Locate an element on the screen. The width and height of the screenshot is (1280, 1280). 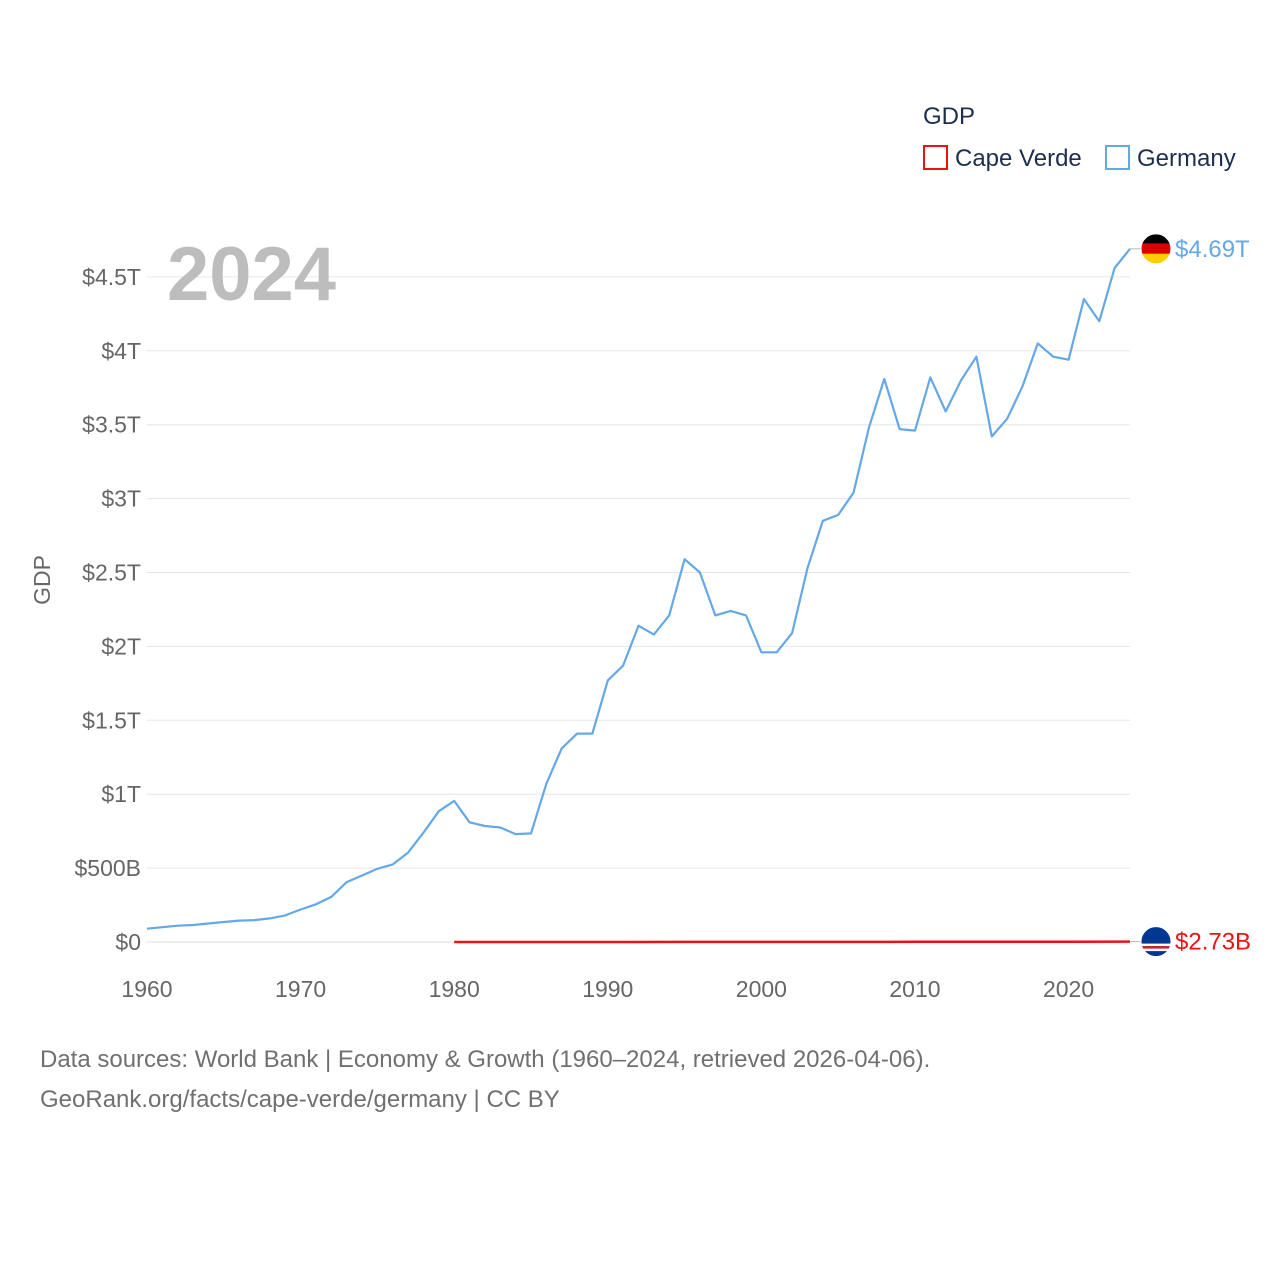
legend-label-germany: Germany is located at coordinates (1186, 158).